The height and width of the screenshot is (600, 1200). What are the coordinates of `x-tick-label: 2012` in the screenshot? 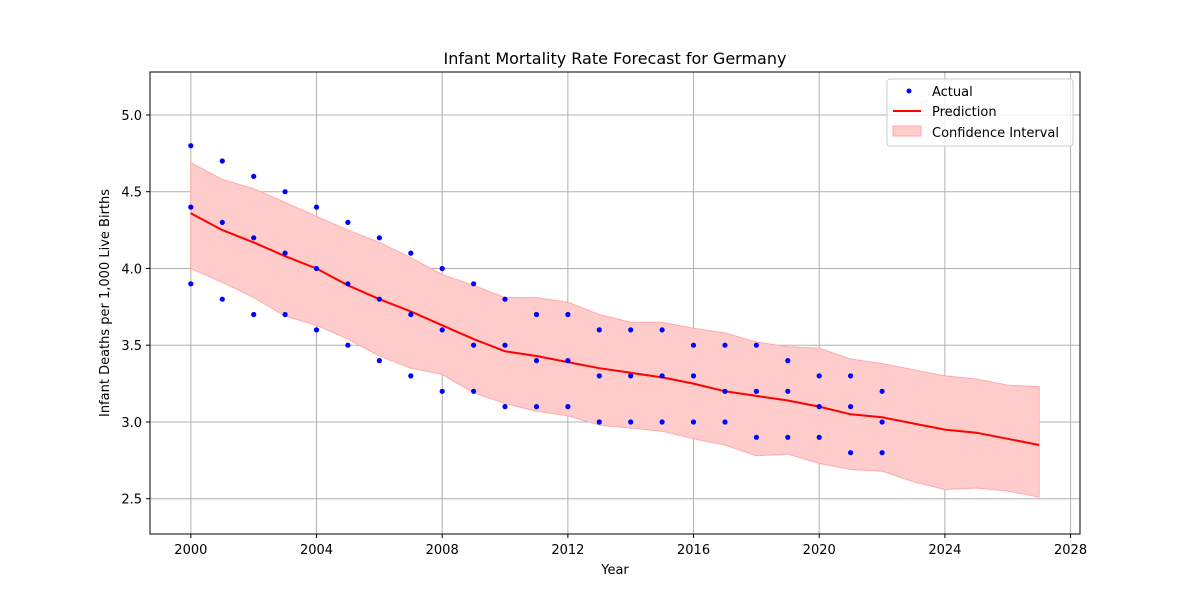 It's located at (567, 550).